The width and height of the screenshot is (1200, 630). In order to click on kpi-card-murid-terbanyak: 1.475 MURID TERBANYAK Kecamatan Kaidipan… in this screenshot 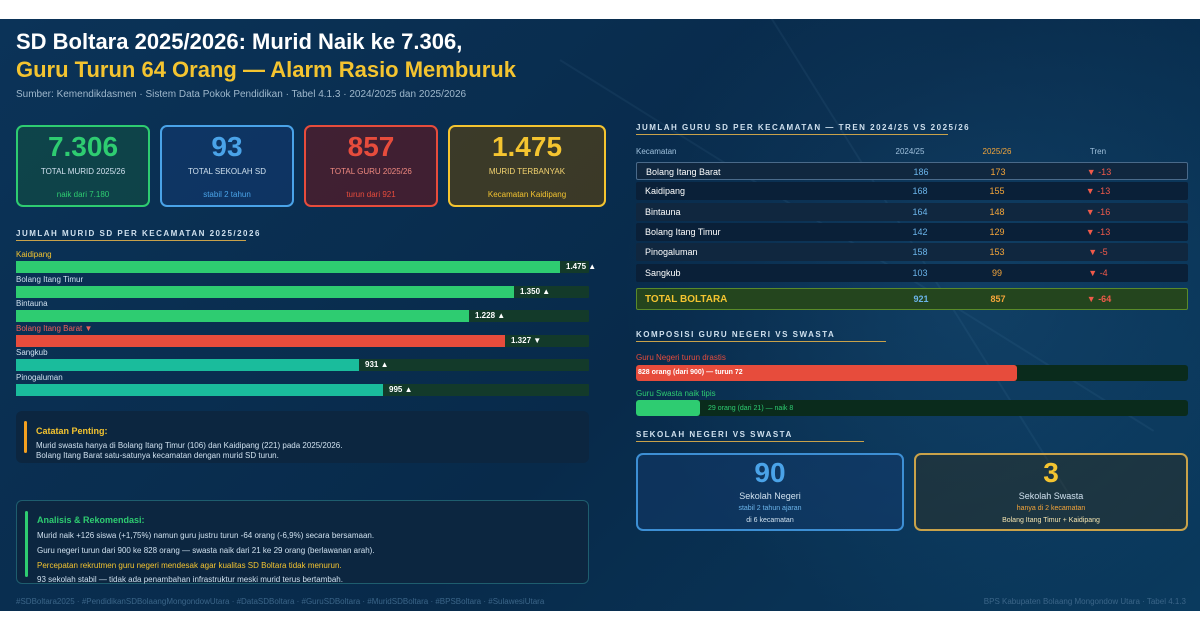, I will do `click(527, 166)`.